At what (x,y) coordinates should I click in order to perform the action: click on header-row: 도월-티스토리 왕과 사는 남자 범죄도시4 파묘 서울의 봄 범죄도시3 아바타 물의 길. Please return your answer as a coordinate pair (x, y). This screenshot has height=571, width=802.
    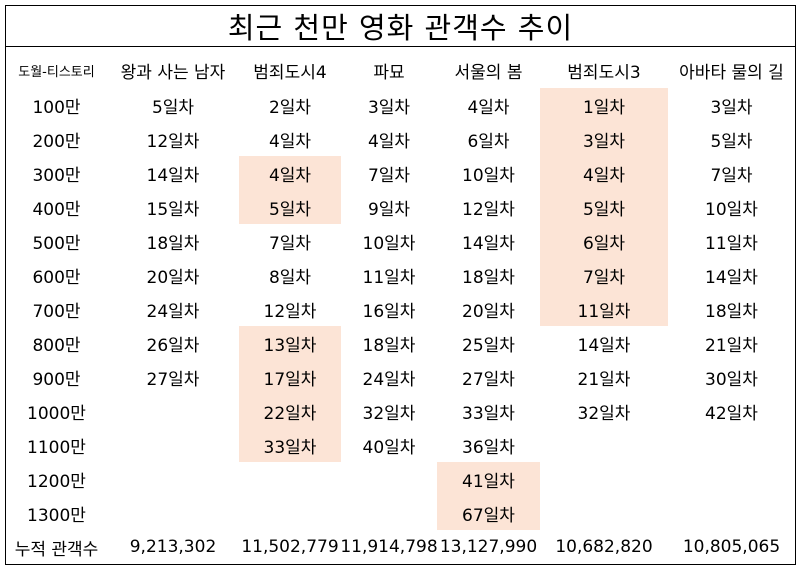
    Looking at the image, I should click on (400, 70).